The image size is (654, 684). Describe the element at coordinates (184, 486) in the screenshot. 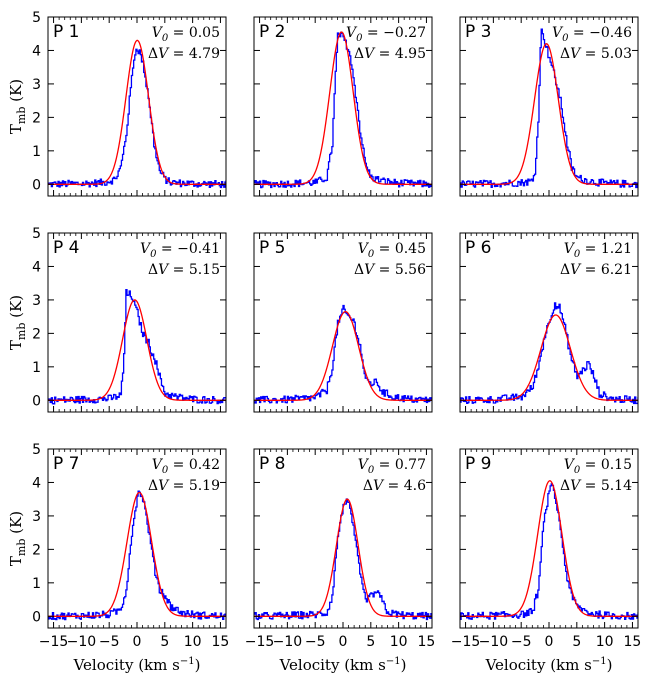

I see `dv-annotation: ΔV = 5.19` at that location.